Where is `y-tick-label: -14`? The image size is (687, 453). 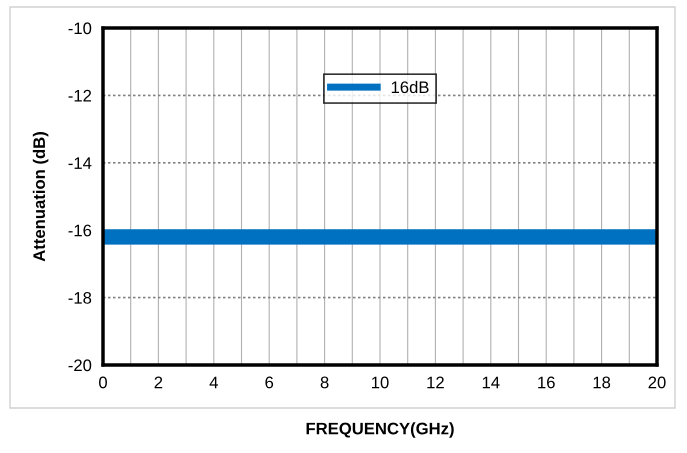 y-tick-label: -14 is located at coordinates (80, 163).